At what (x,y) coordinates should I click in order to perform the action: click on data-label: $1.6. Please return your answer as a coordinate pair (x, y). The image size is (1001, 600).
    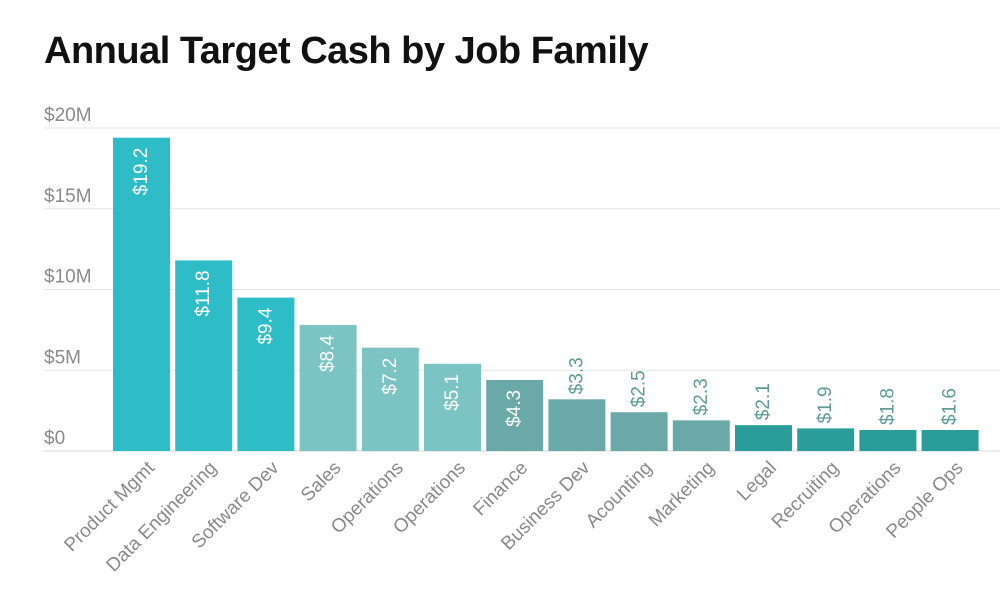
    Looking at the image, I should click on (950, 406).